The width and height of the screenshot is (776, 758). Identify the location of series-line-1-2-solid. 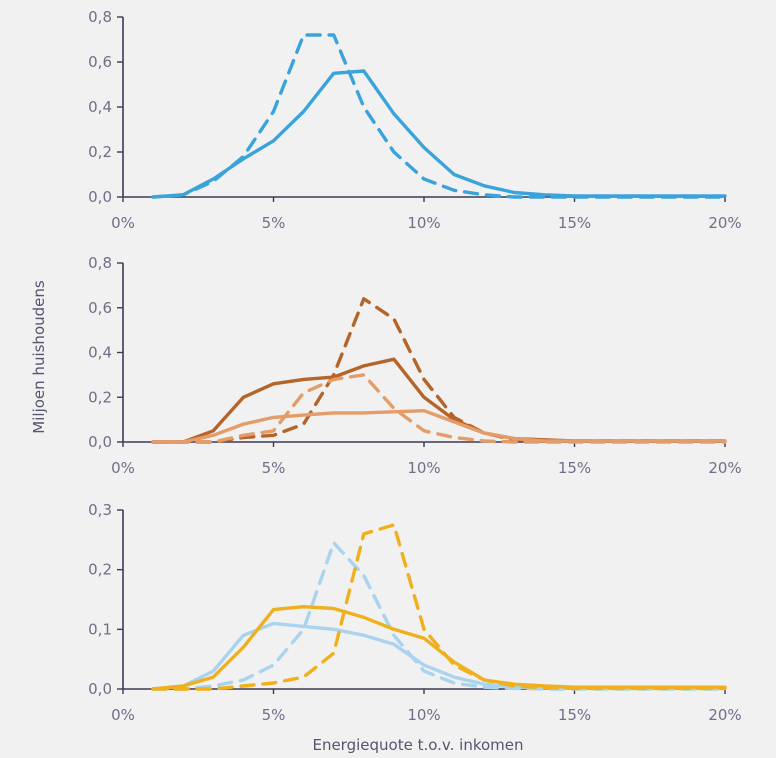
(439, 426).